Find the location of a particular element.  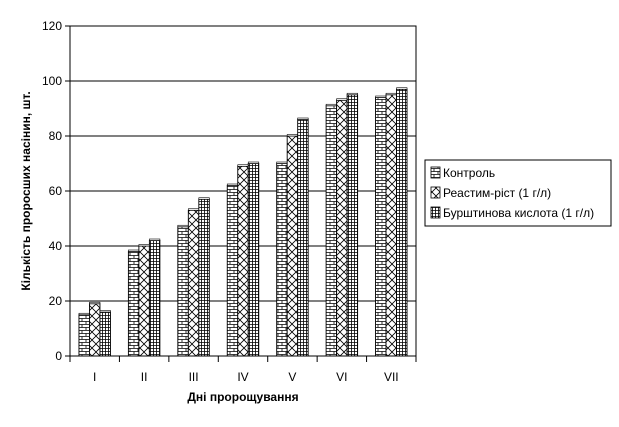

bar-2-I is located at coordinates (95, 330).